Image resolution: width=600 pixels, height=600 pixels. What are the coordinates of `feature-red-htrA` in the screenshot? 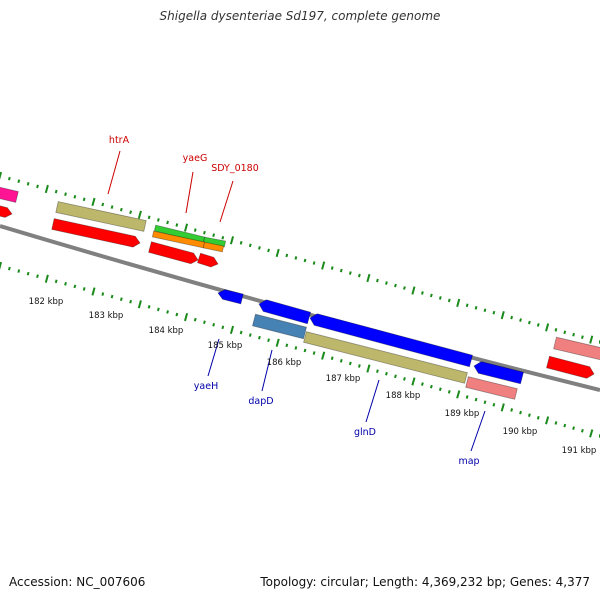 It's located at (96, 233).